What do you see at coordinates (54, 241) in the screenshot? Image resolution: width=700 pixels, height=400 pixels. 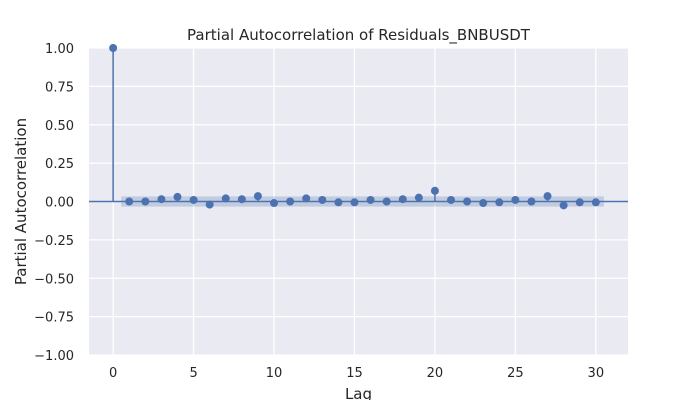 I see `y-tick-label: −0.25` at bounding box center [54, 241].